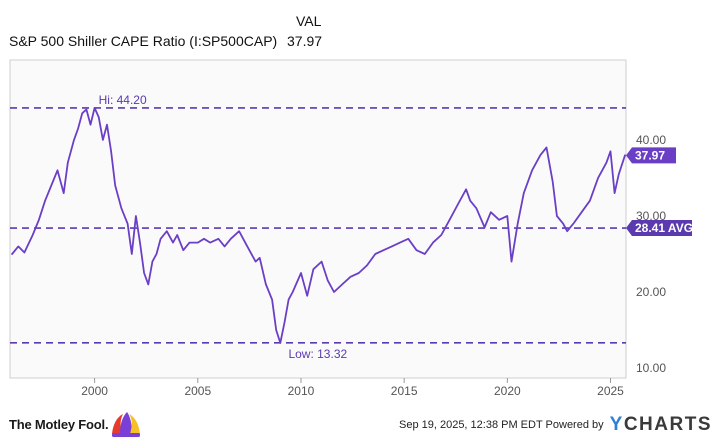 This screenshot has width=720, height=441. Describe the element at coordinates (59, 424) in the screenshot. I see `brand-name: The Motley Fool.` at that location.